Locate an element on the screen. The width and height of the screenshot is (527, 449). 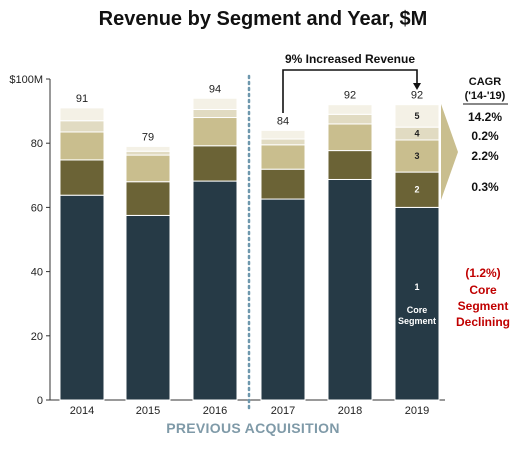
core-cagr-text: Segment is located at coordinates (483, 306).